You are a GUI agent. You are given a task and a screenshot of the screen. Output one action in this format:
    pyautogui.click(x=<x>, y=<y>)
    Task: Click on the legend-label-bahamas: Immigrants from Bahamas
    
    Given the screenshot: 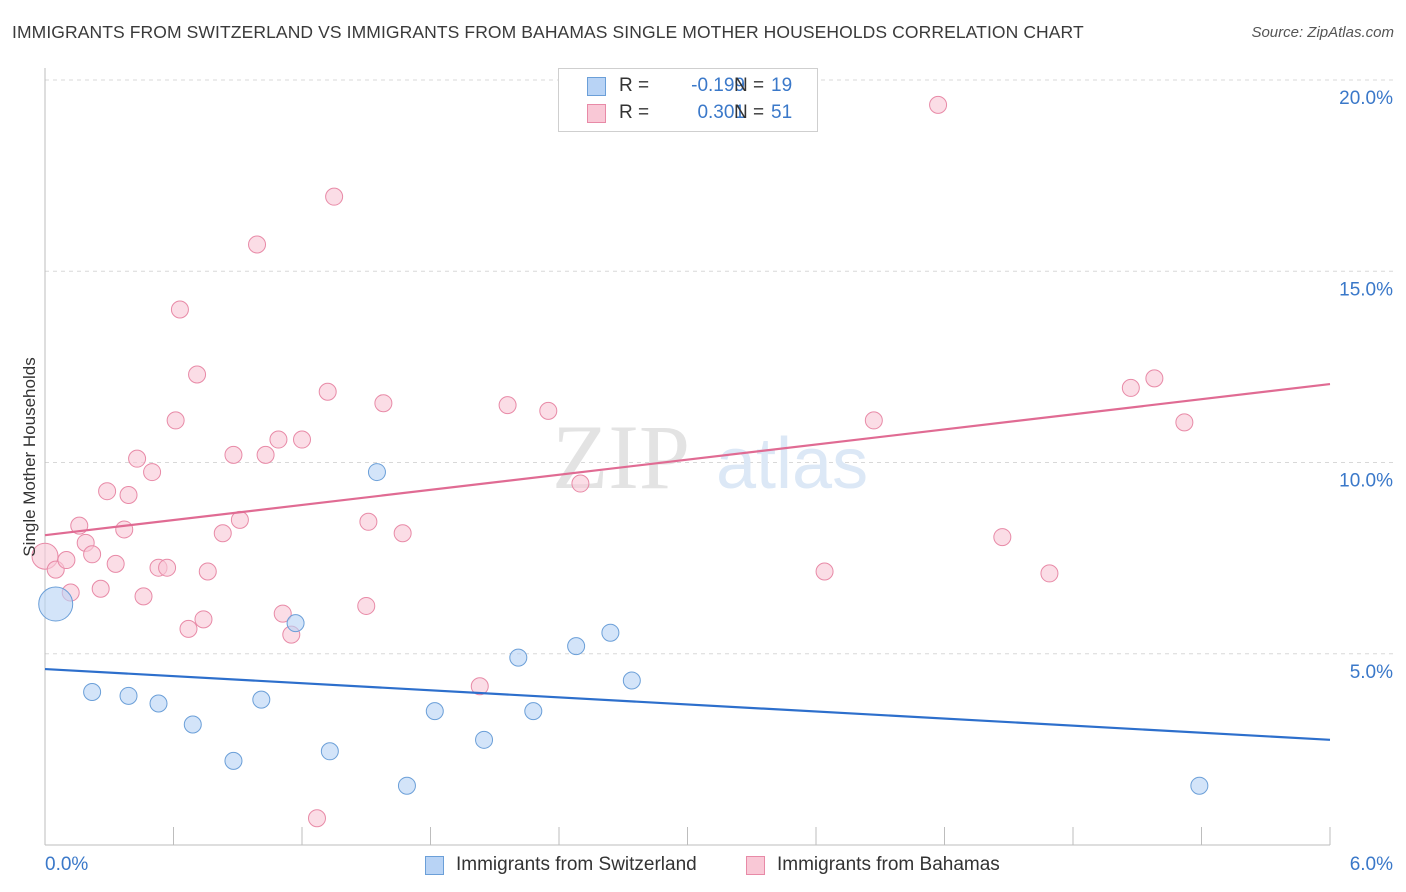 What is the action you would take?
    pyautogui.click(x=888, y=864)
    